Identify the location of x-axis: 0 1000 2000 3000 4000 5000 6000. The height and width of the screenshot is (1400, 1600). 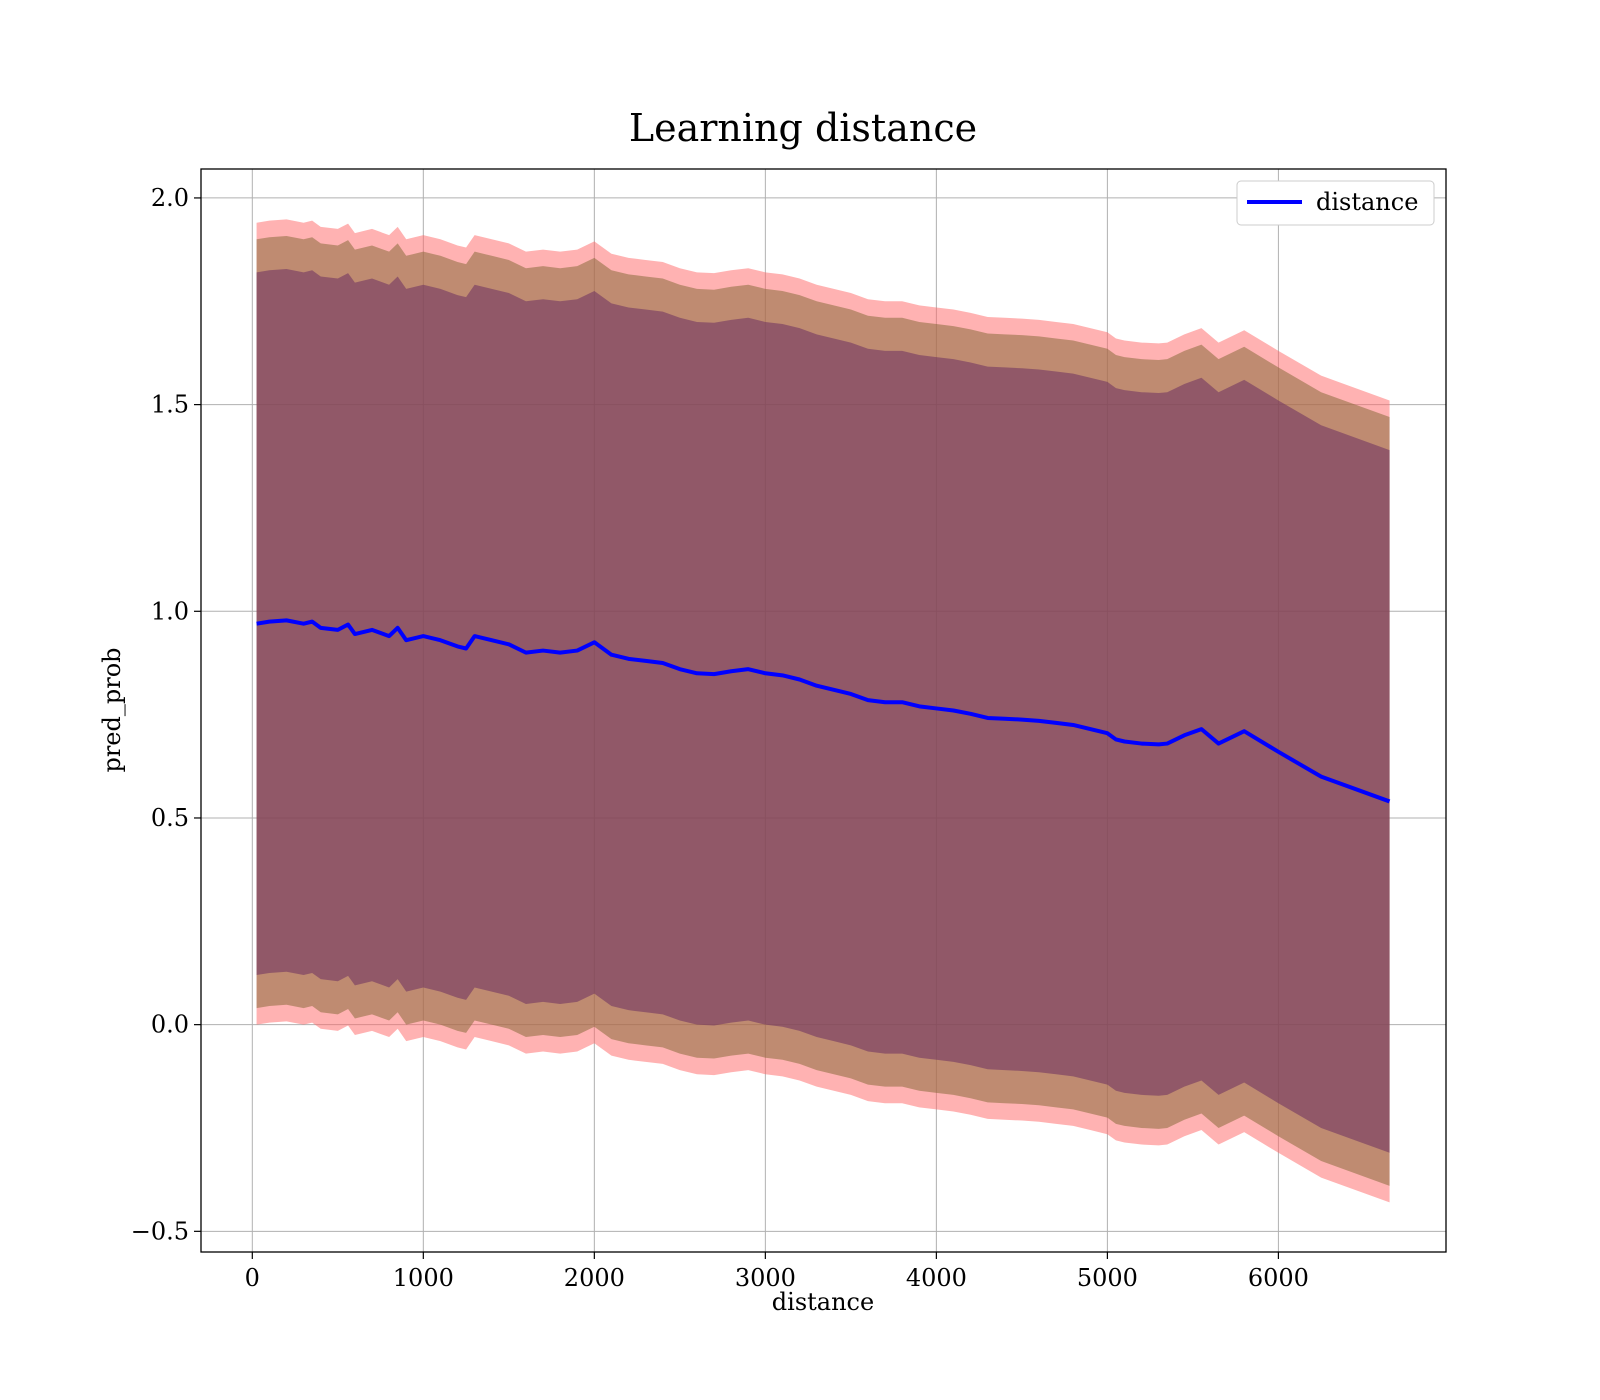
(777, 1272).